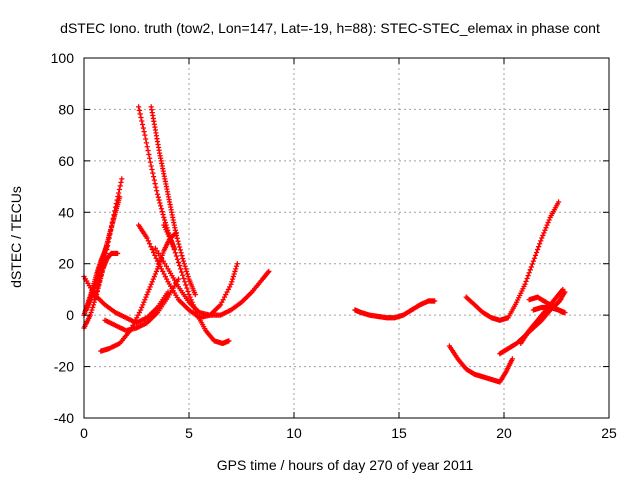 The height and width of the screenshot is (480, 640). What do you see at coordinates (504, 433) in the screenshot?
I see `x-tick-label: 20` at bounding box center [504, 433].